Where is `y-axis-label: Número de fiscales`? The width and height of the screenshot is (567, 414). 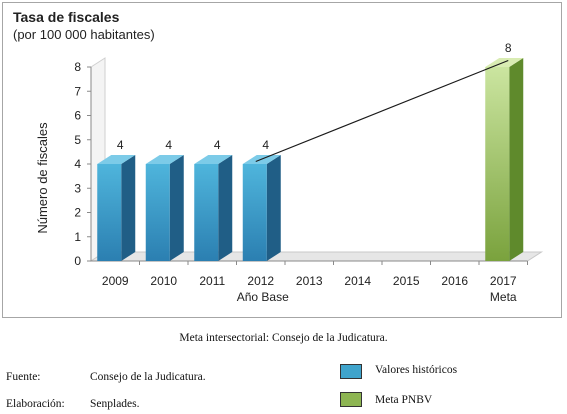
y-axis-label: Número de fiscales is located at coordinates (42, 178).